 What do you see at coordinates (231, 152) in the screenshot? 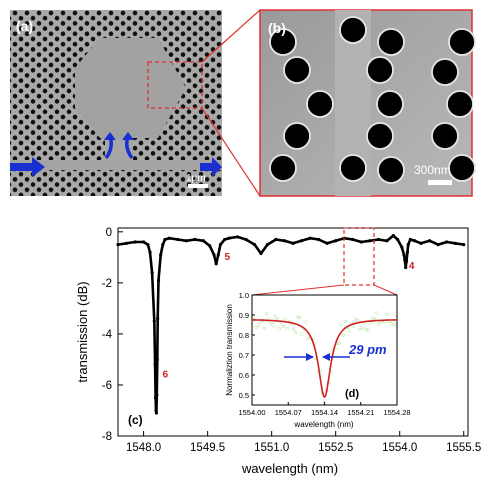
I see `zoom-connector-bottom` at bounding box center [231, 152].